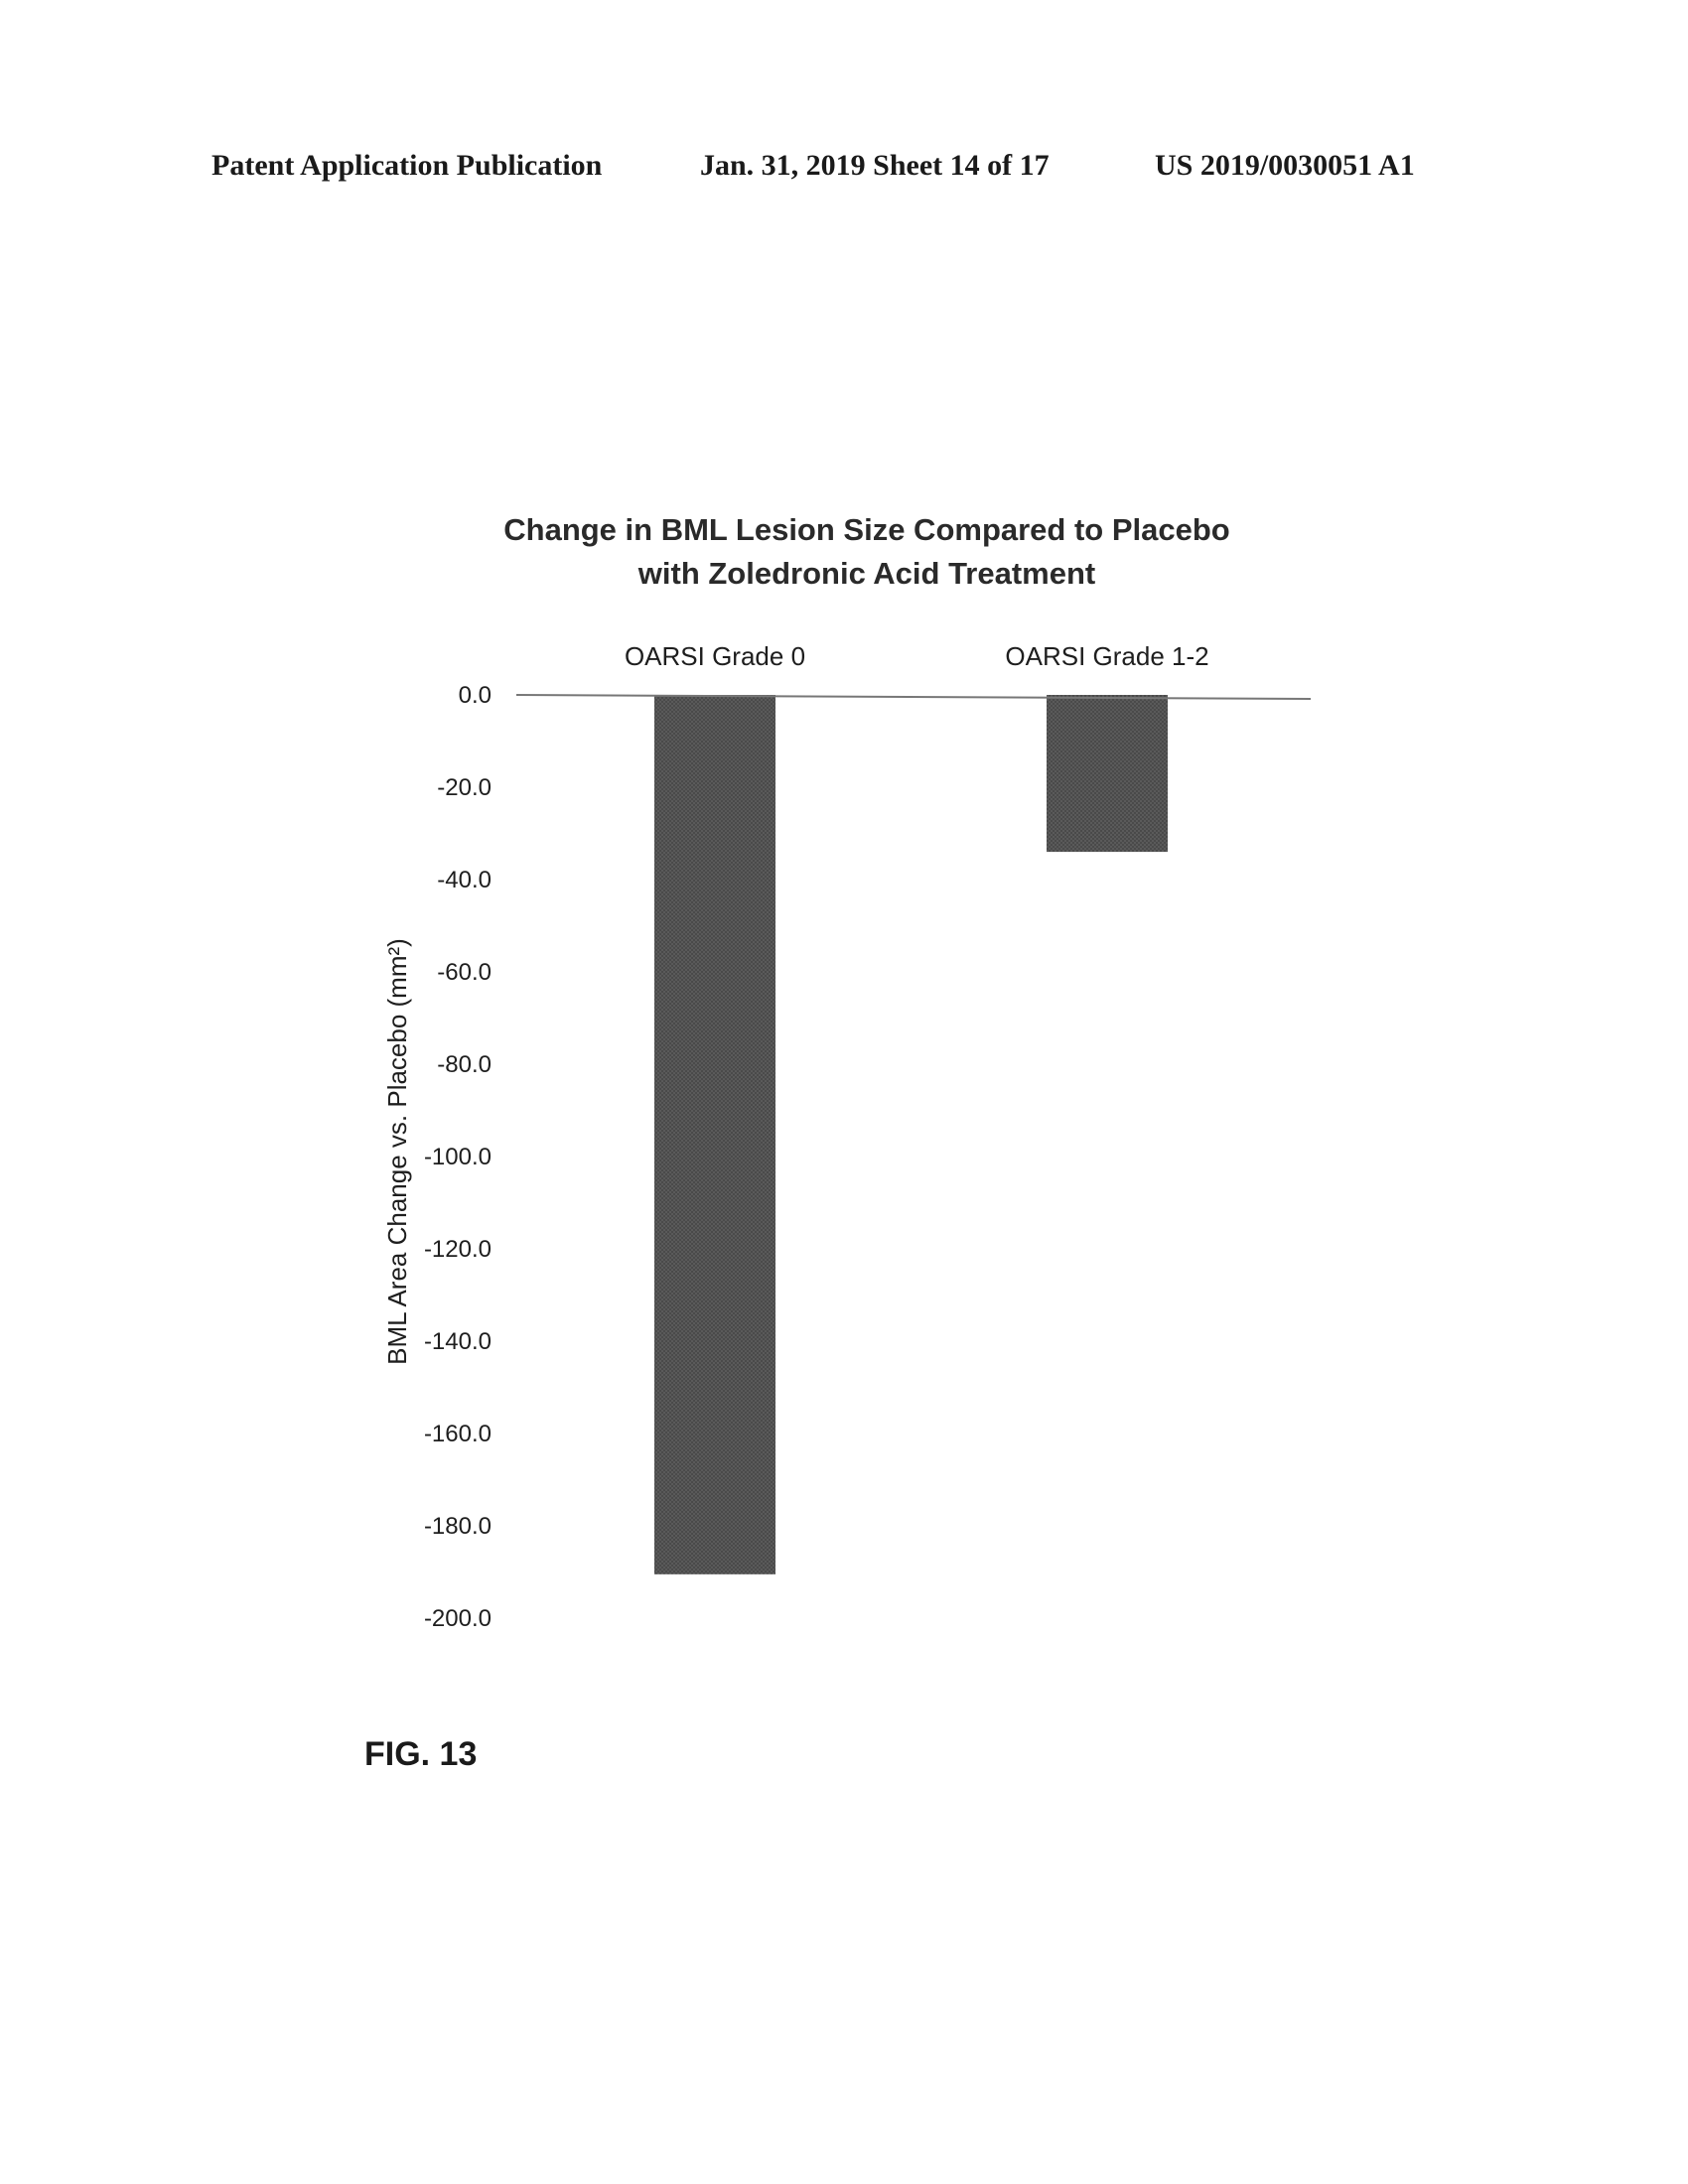 The height and width of the screenshot is (2184, 1688). What do you see at coordinates (464, 880) in the screenshot?
I see `y-tick-label: -40.0` at bounding box center [464, 880].